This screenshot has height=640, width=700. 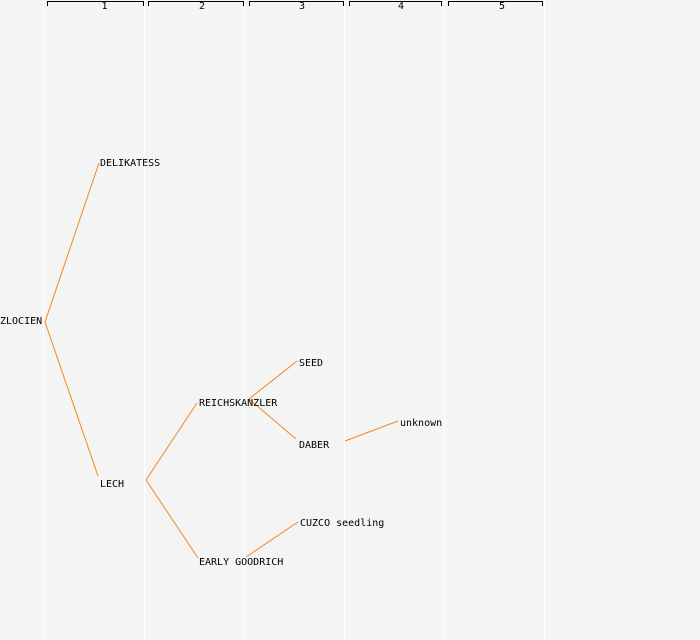 I want to click on node-label-delikatess: DELIKATESS, so click(x=130, y=163).